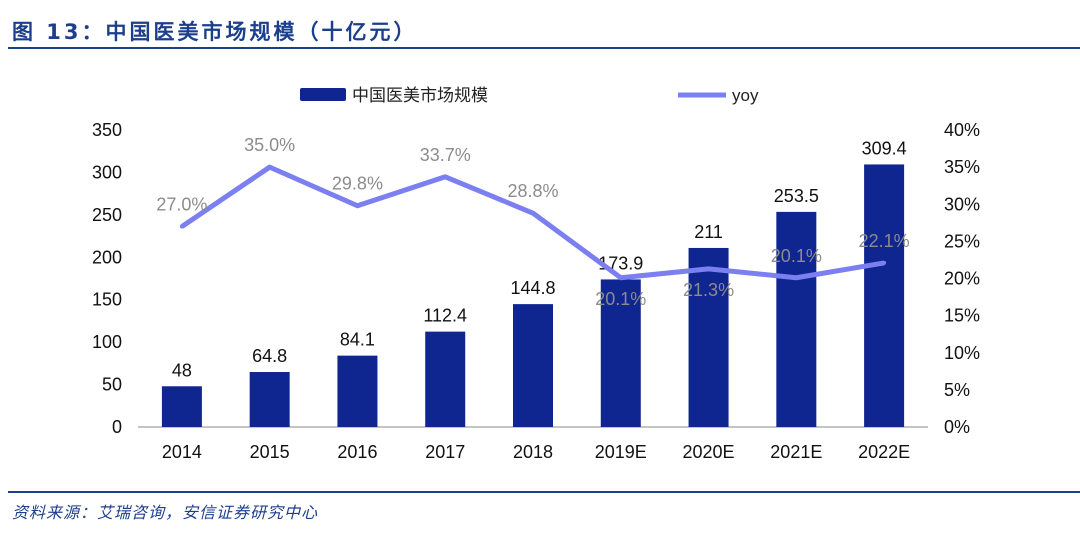 The image size is (1080, 535). Describe the element at coordinates (884, 241) in the screenshot. I see `yoy-value-label: 22.1%` at that location.